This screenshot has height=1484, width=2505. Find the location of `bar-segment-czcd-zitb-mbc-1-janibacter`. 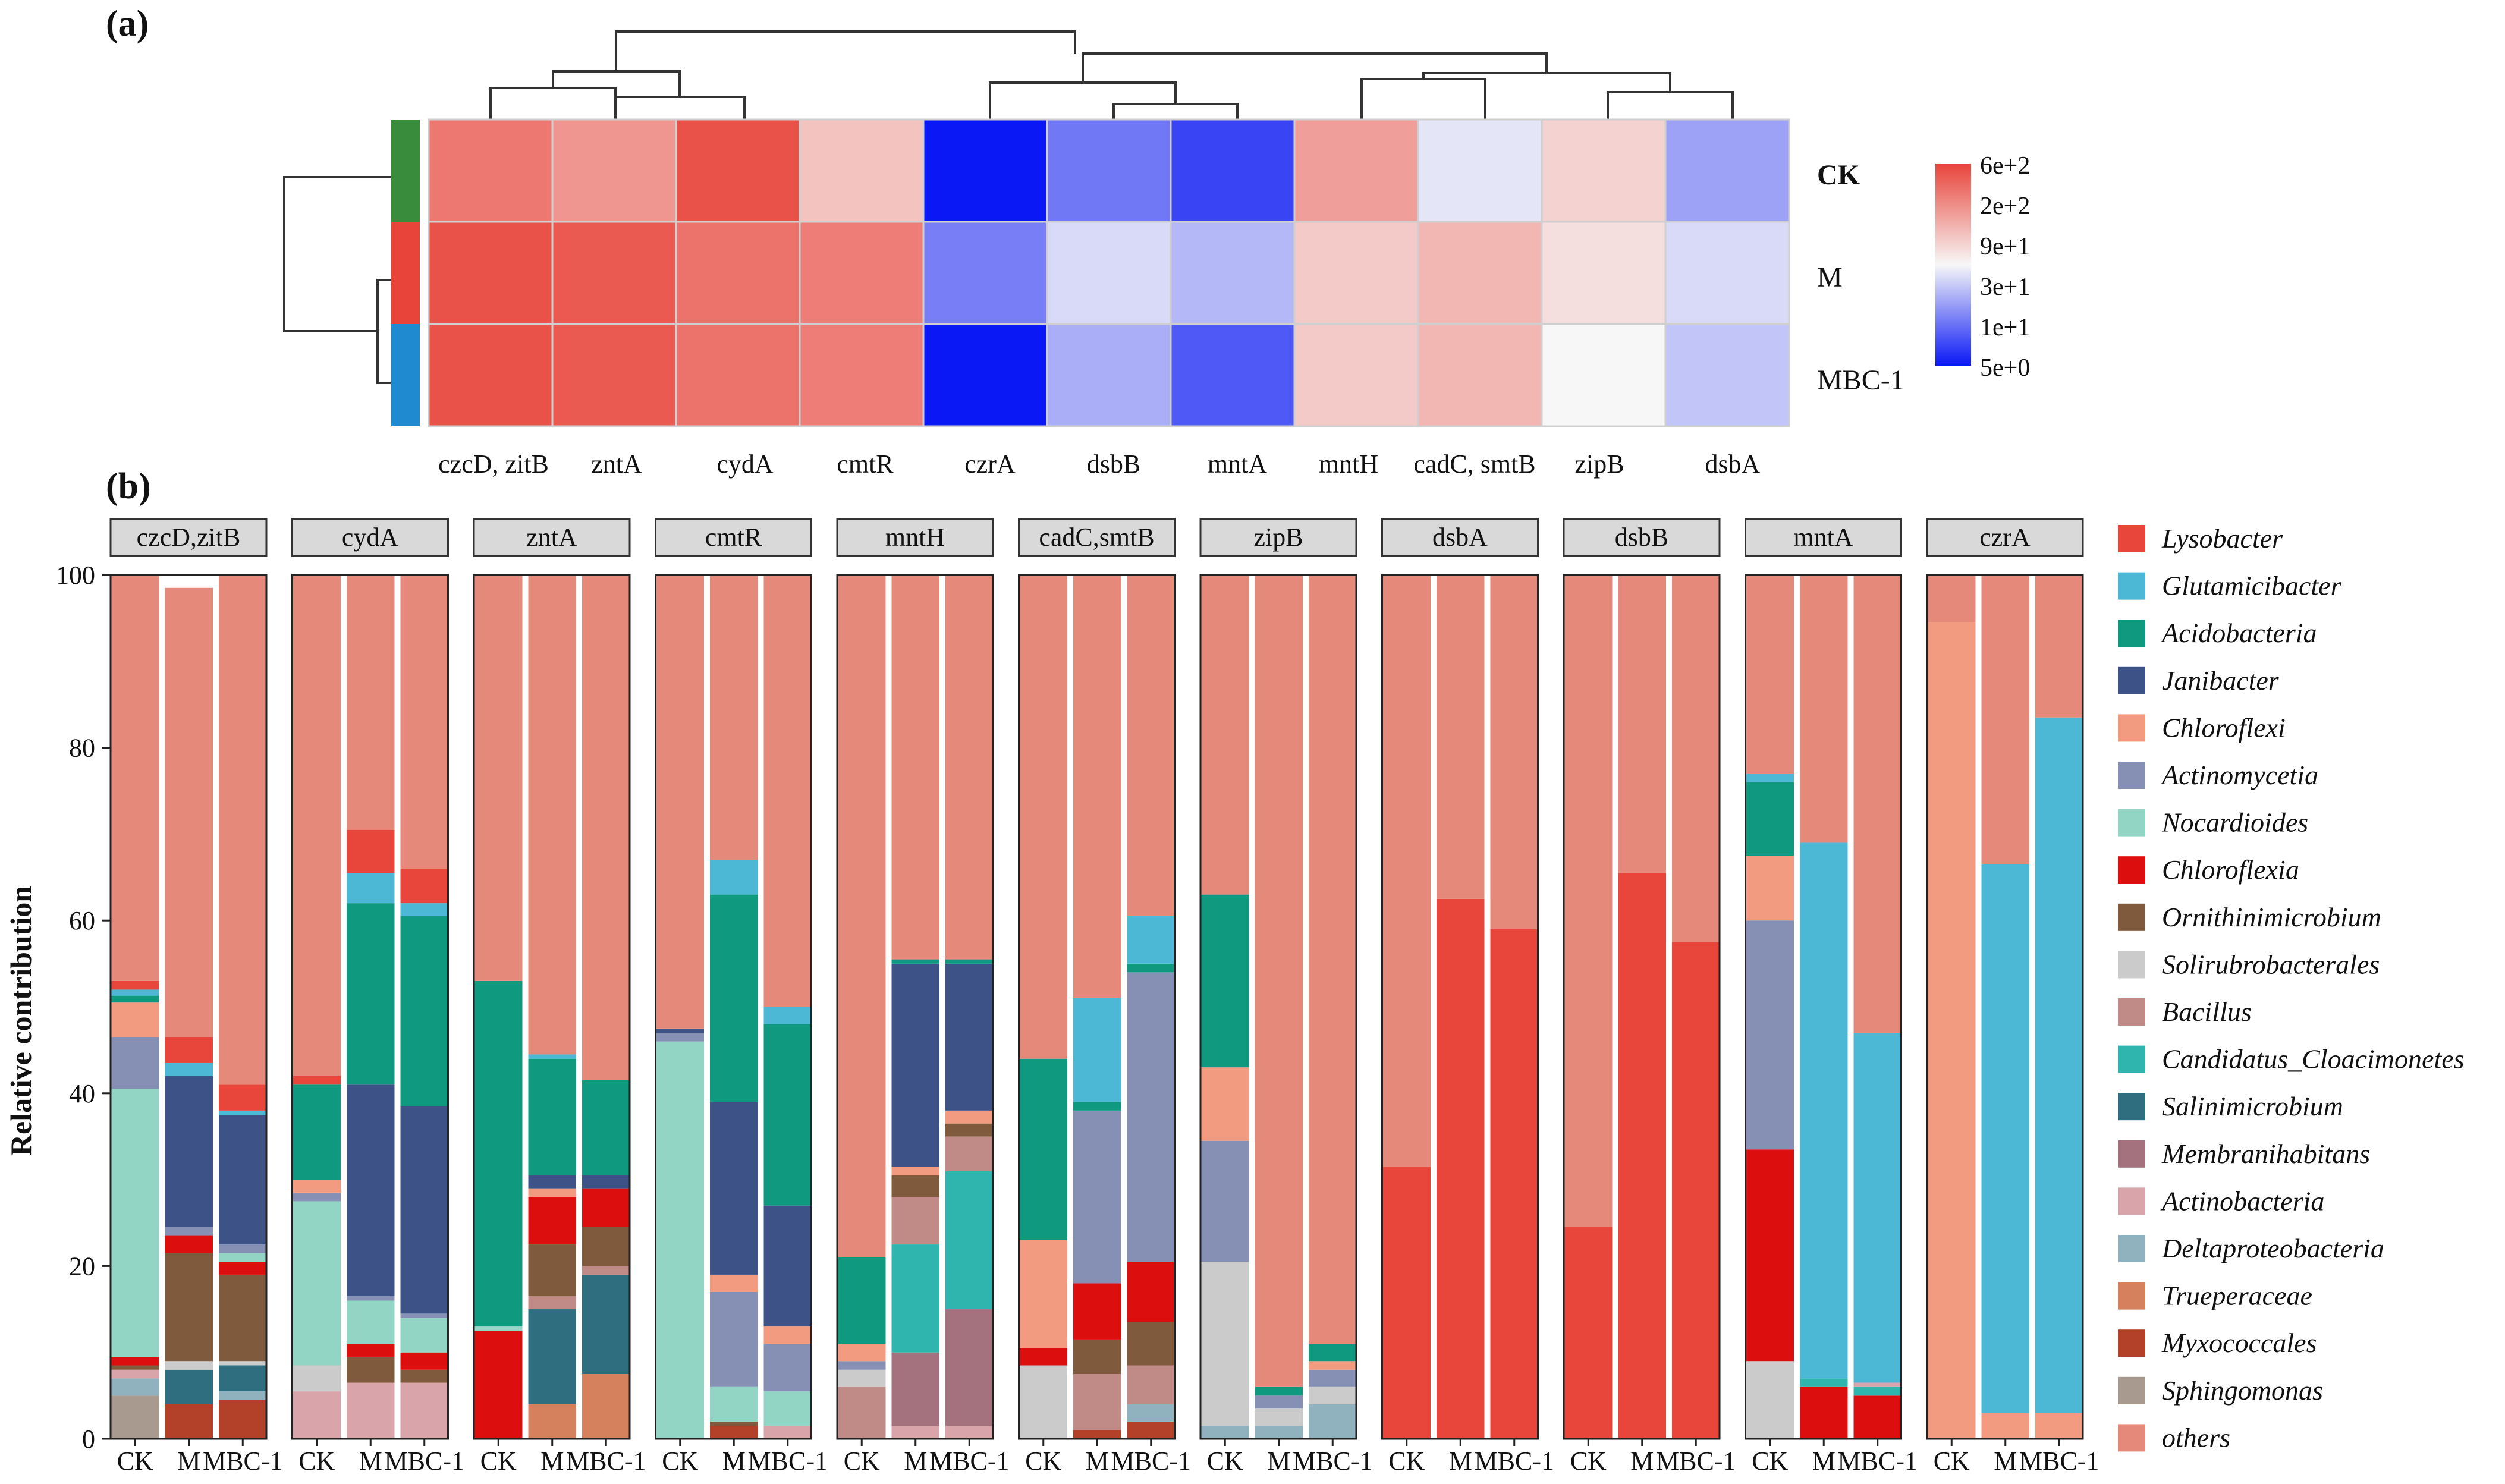

bar-segment-czcd-zitb-mbc-1-janibacter is located at coordinates (243, 1180).